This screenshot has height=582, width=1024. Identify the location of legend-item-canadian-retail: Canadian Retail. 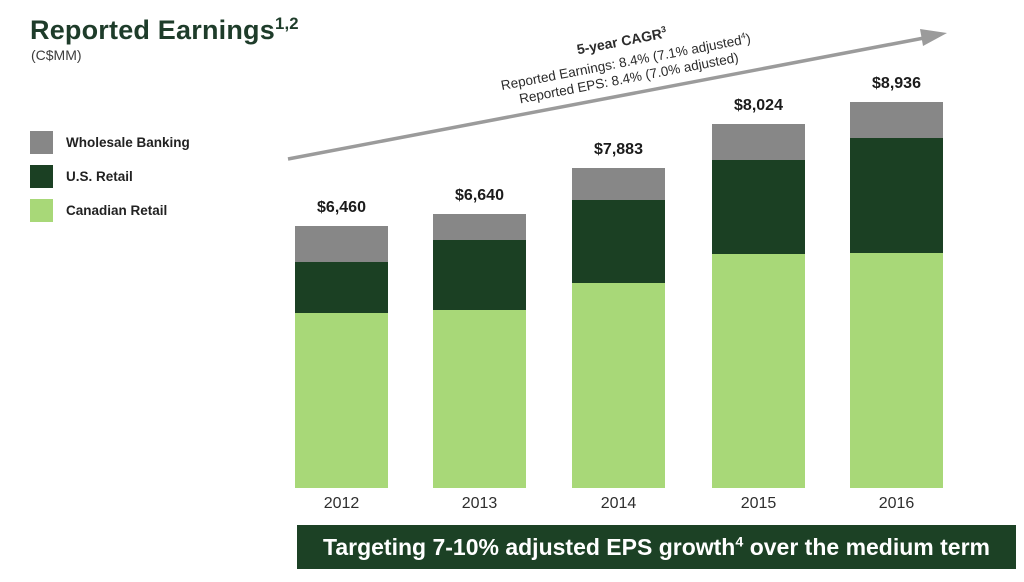
(98, 210).